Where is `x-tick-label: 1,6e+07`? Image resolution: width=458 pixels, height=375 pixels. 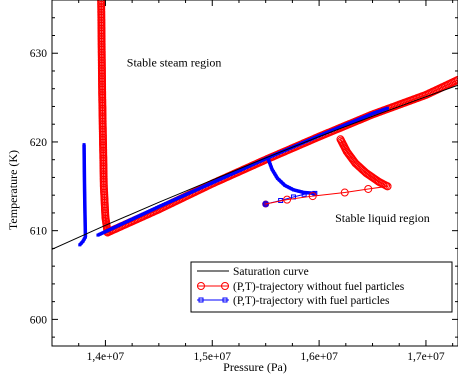
x-tick-label: 1,6e+07 is located at coordinates (319, 357).